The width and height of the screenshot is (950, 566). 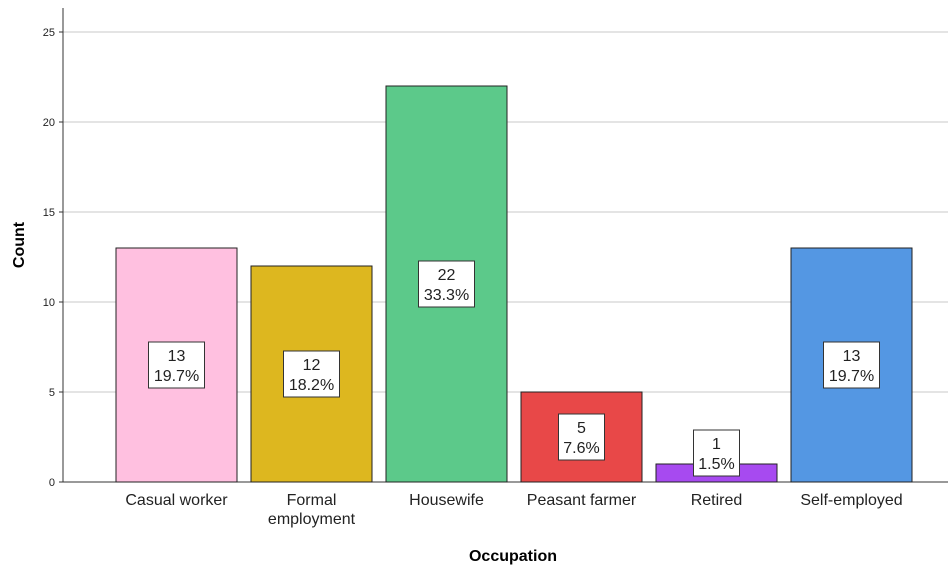 What do you see at coordinates (52, 483) in the screenshot?
I see `y-tick-label: 0` at bounding box center [52, 483].